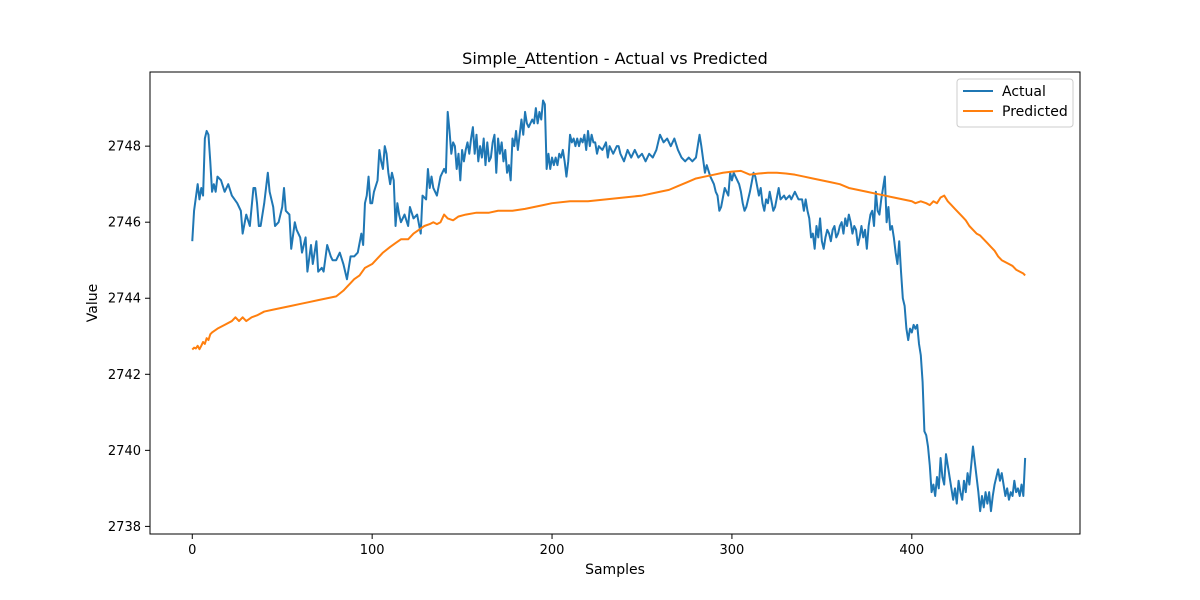 This screenshot has width=1200, height=600. I want to click on legend: Actual Predicted, so click(1015, 103).